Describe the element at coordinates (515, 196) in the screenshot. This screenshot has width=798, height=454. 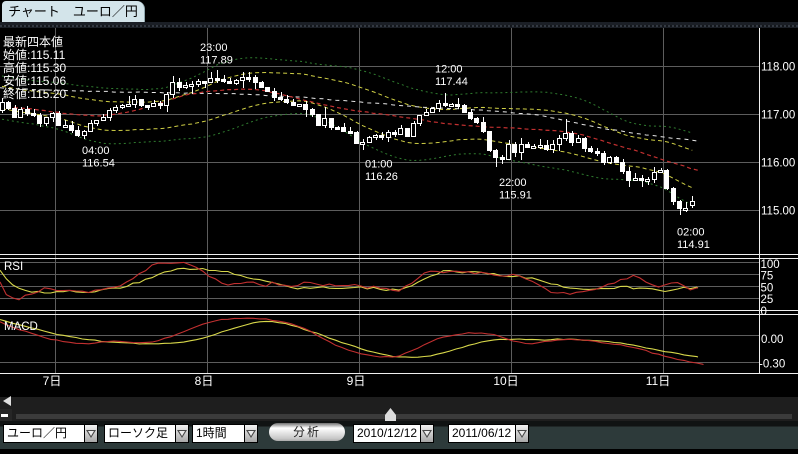
I see `svg-text: 115.91` at that location.